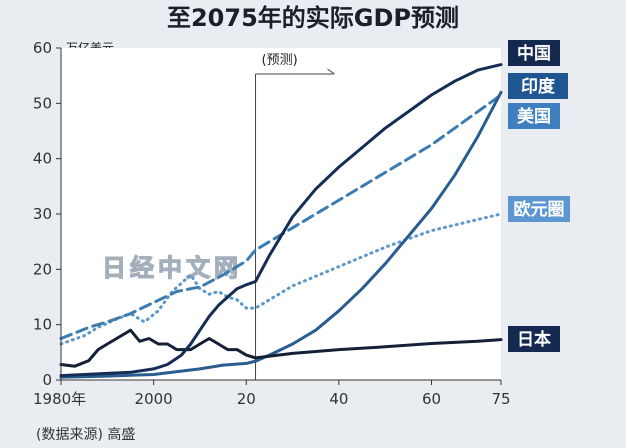 The height and width of the screenshot is (448, 626). Describe the element at coordinates (313, 18) in the screenshot. I see `chart-title: 至2075年的实际GDP预测` at that location.